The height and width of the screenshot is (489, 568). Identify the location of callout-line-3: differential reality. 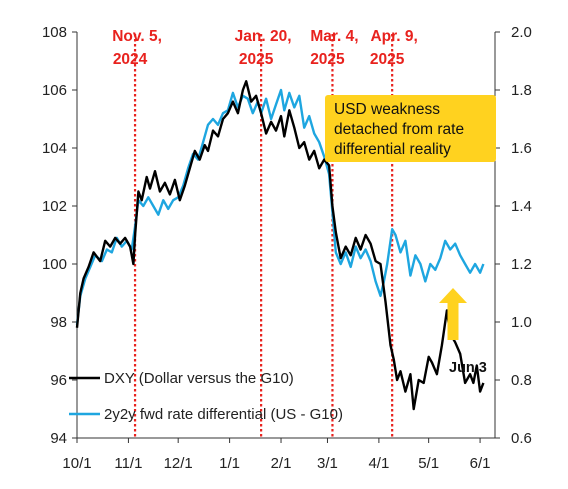
(392, 149).